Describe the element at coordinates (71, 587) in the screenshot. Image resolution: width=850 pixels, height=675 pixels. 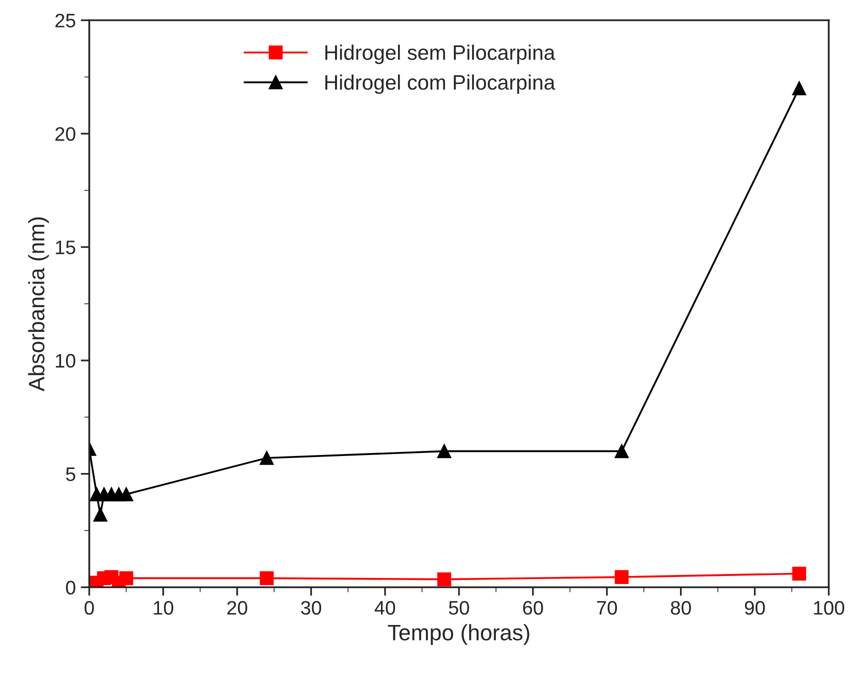
I see `y-tick-label: 0` at that location.